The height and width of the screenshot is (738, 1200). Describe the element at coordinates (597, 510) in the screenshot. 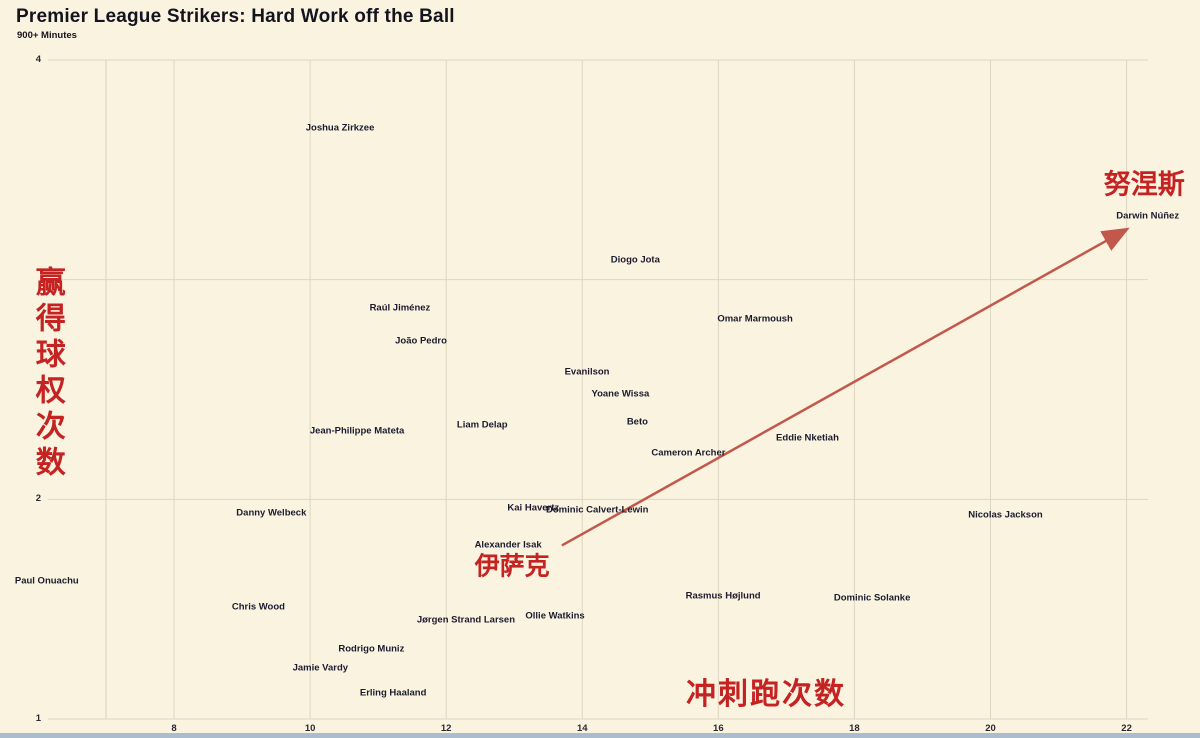

I see `player-label: Dominic Calvert-Lewin` at that location.